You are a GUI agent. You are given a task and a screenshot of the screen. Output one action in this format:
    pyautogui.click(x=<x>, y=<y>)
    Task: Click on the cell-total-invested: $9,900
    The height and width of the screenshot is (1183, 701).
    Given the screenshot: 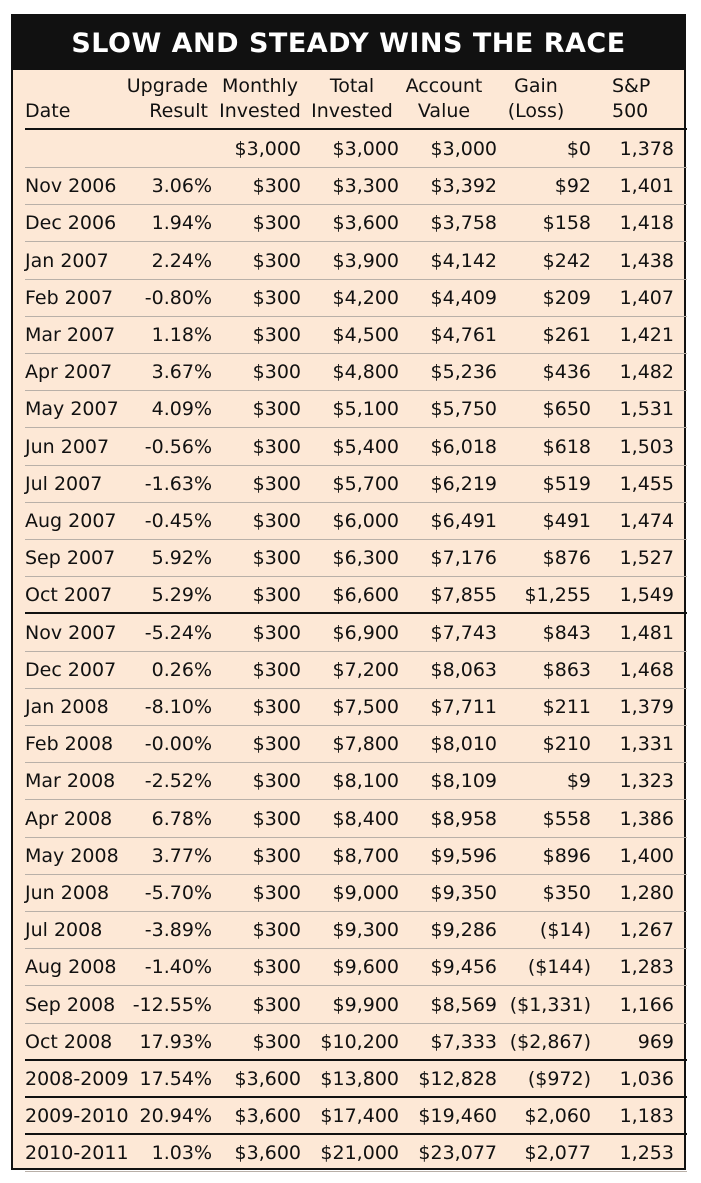 What is the action you would take?
    pyautogui.click(x=365, y=1004)
    